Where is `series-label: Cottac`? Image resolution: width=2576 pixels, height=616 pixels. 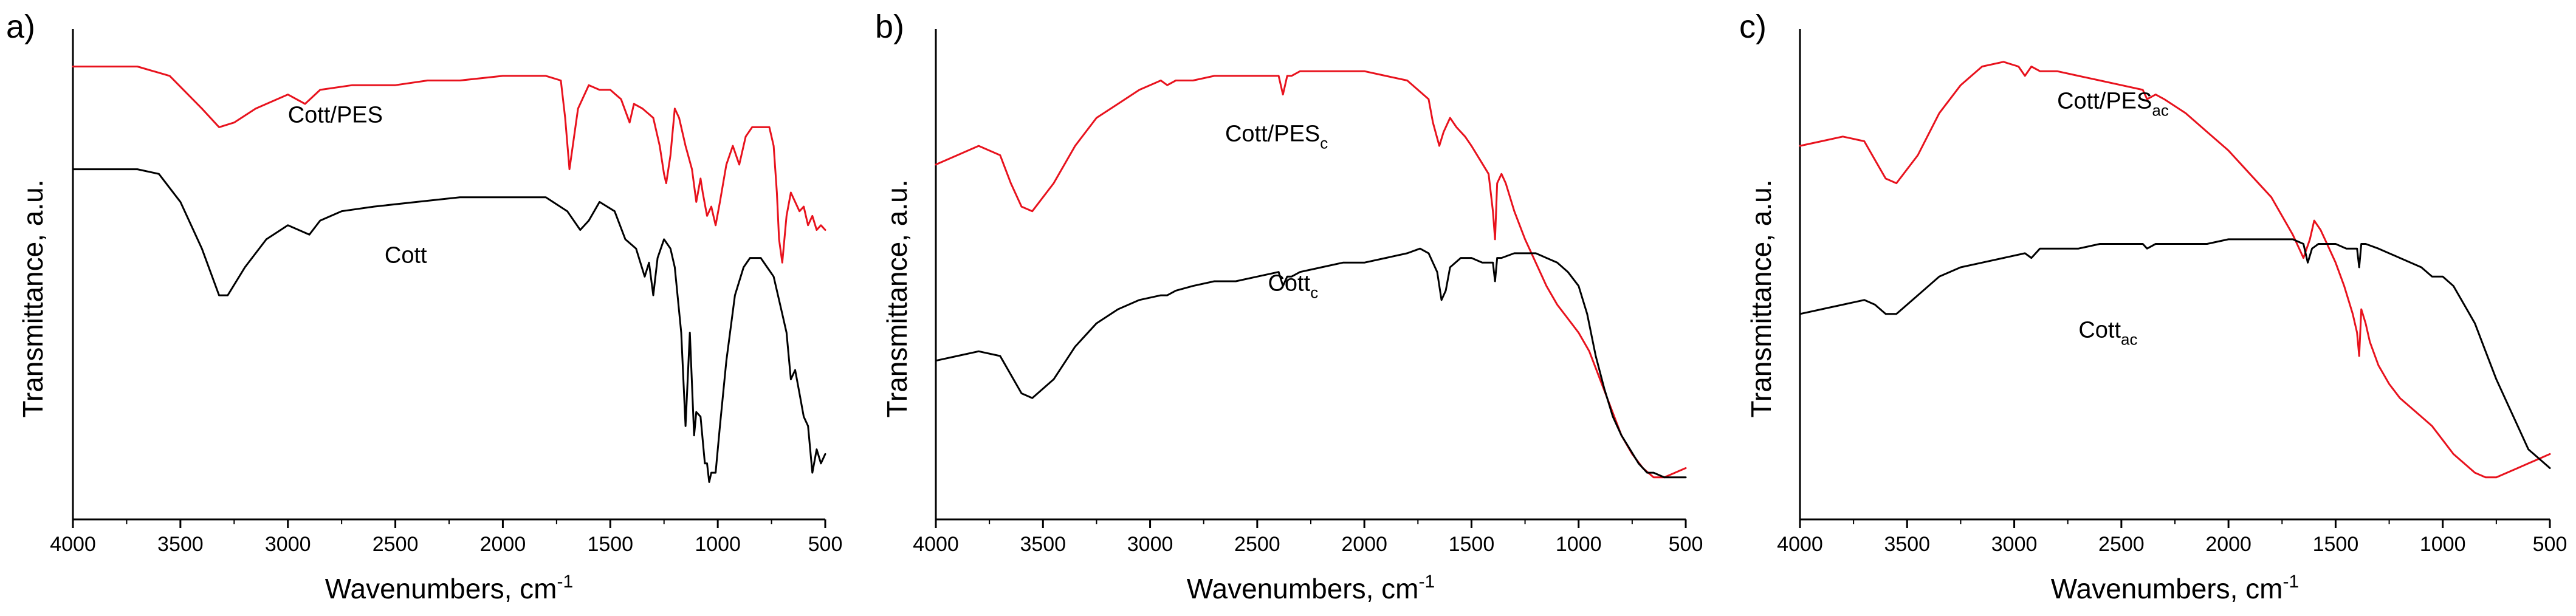
series-label: Cottac is located at coordinates (2107, 332).